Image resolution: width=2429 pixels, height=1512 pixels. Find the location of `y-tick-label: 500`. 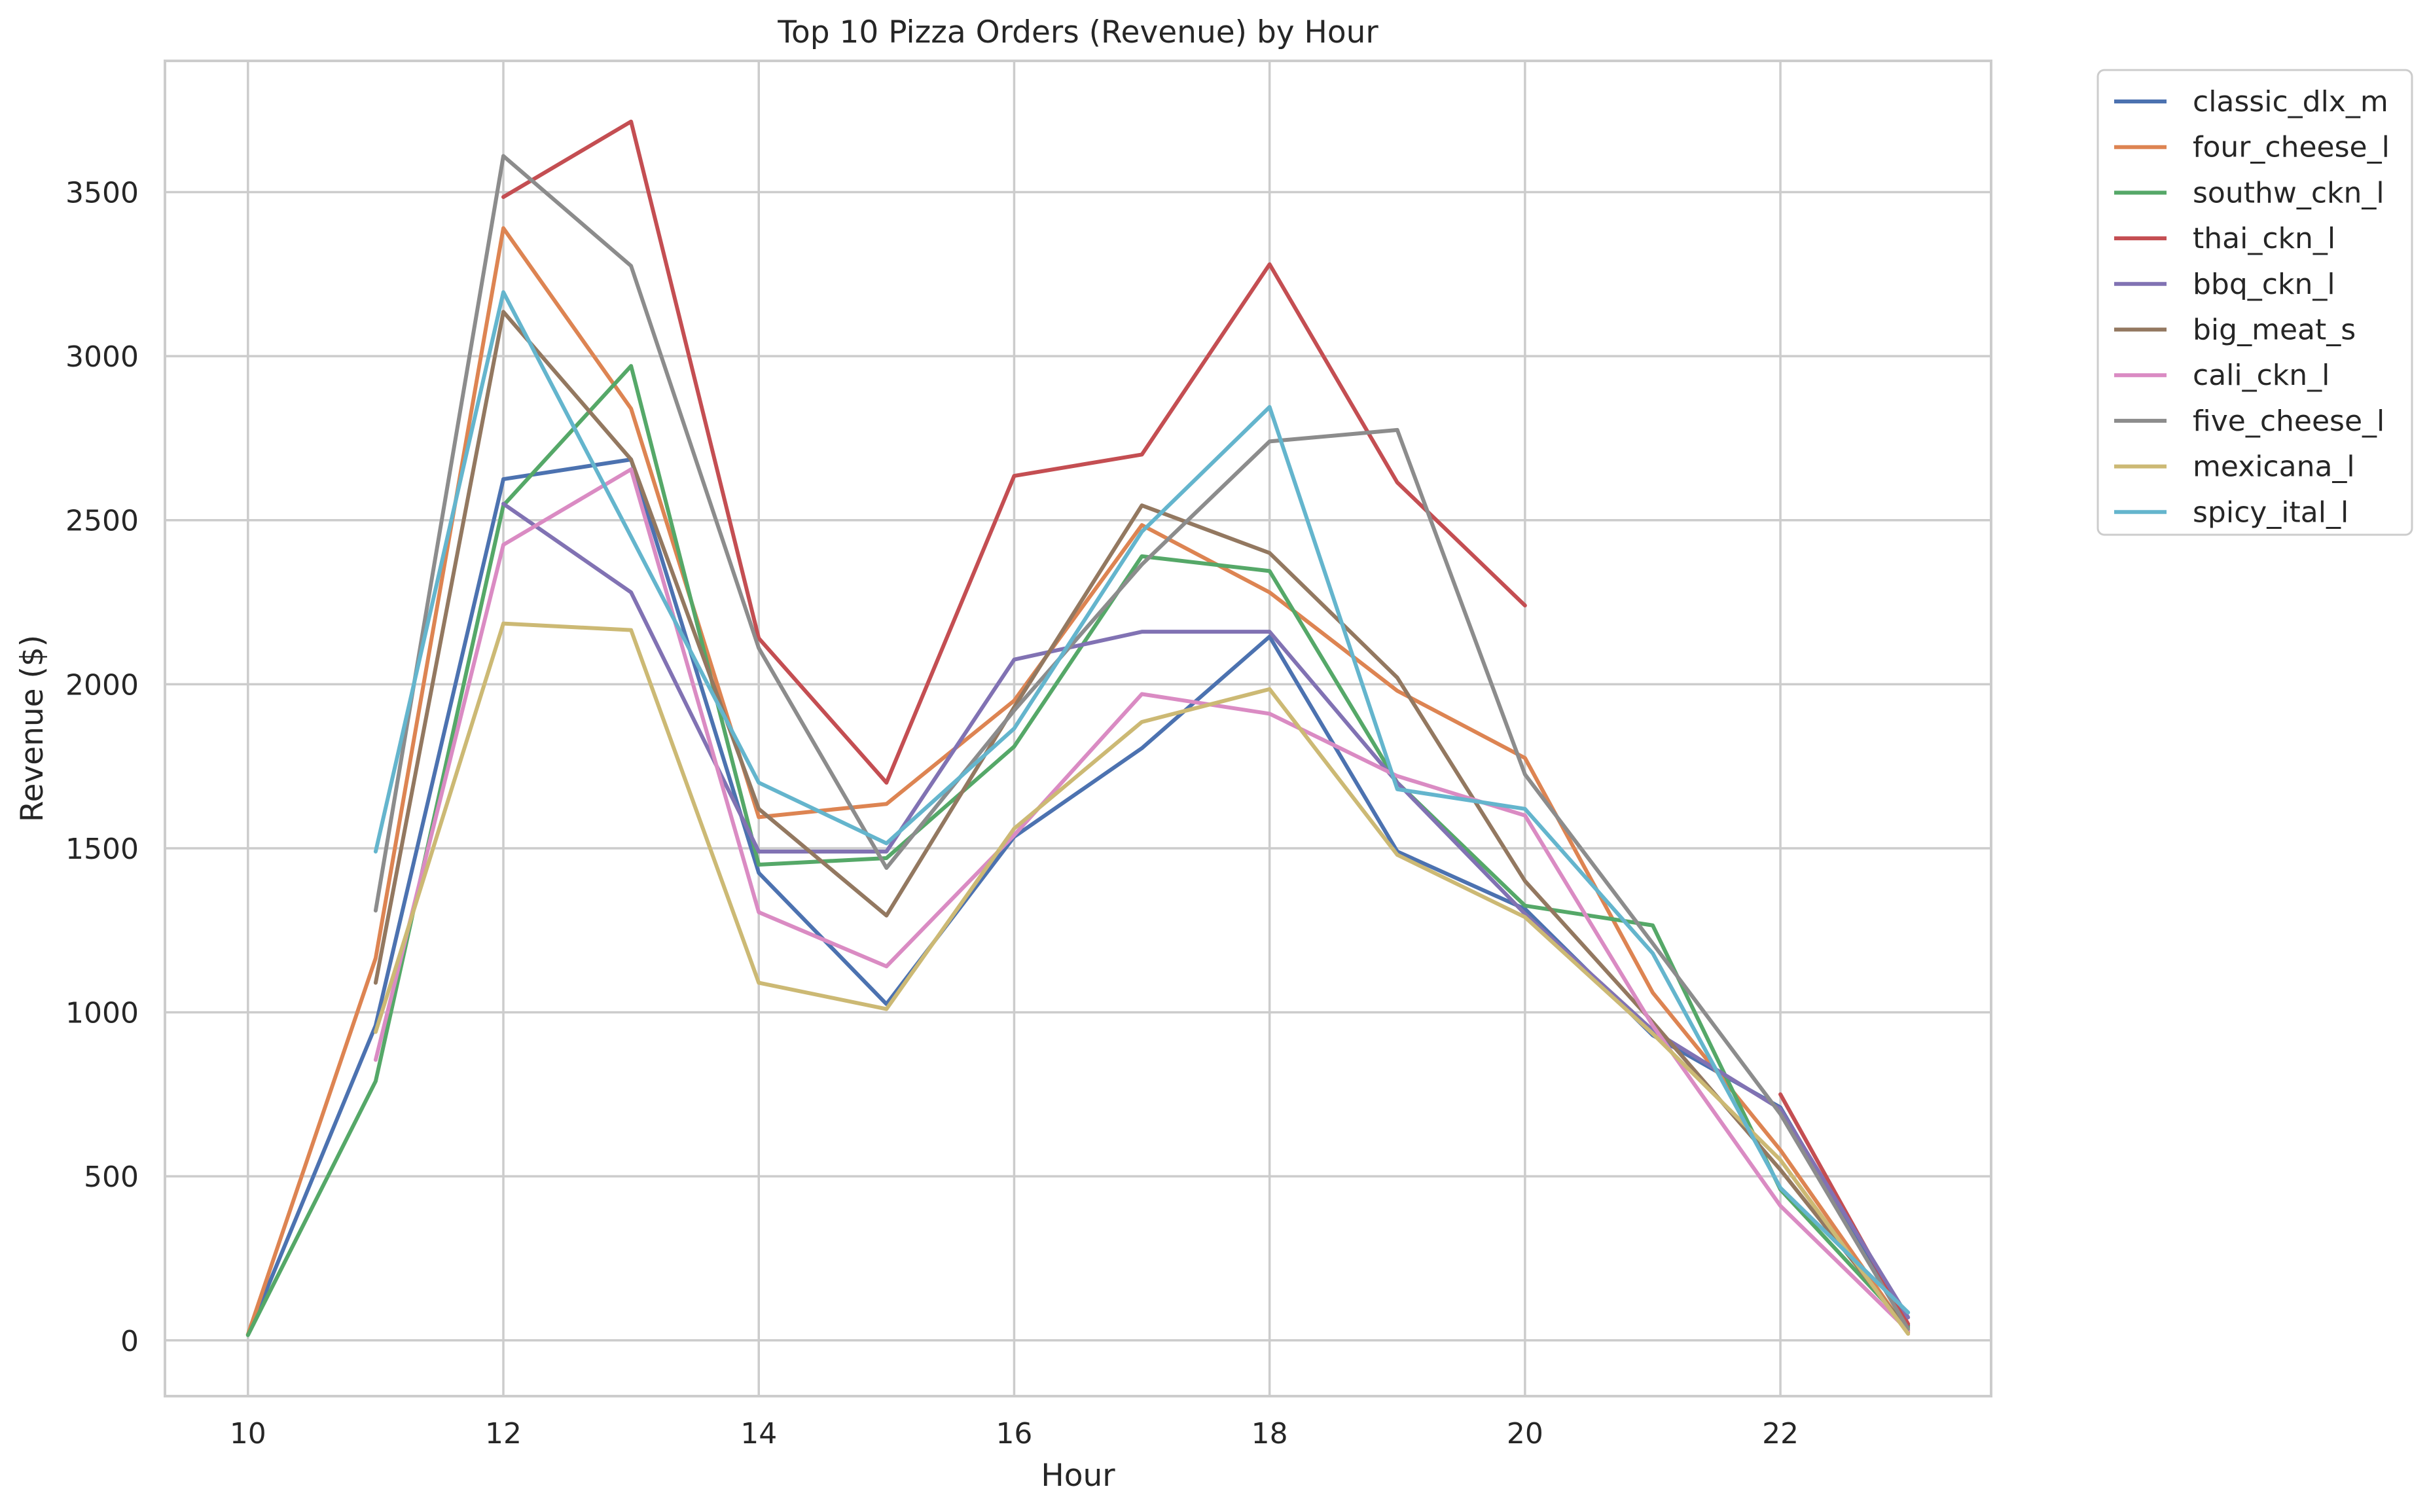

y-tick-label: 500 is located at coordinates (111, 1177).